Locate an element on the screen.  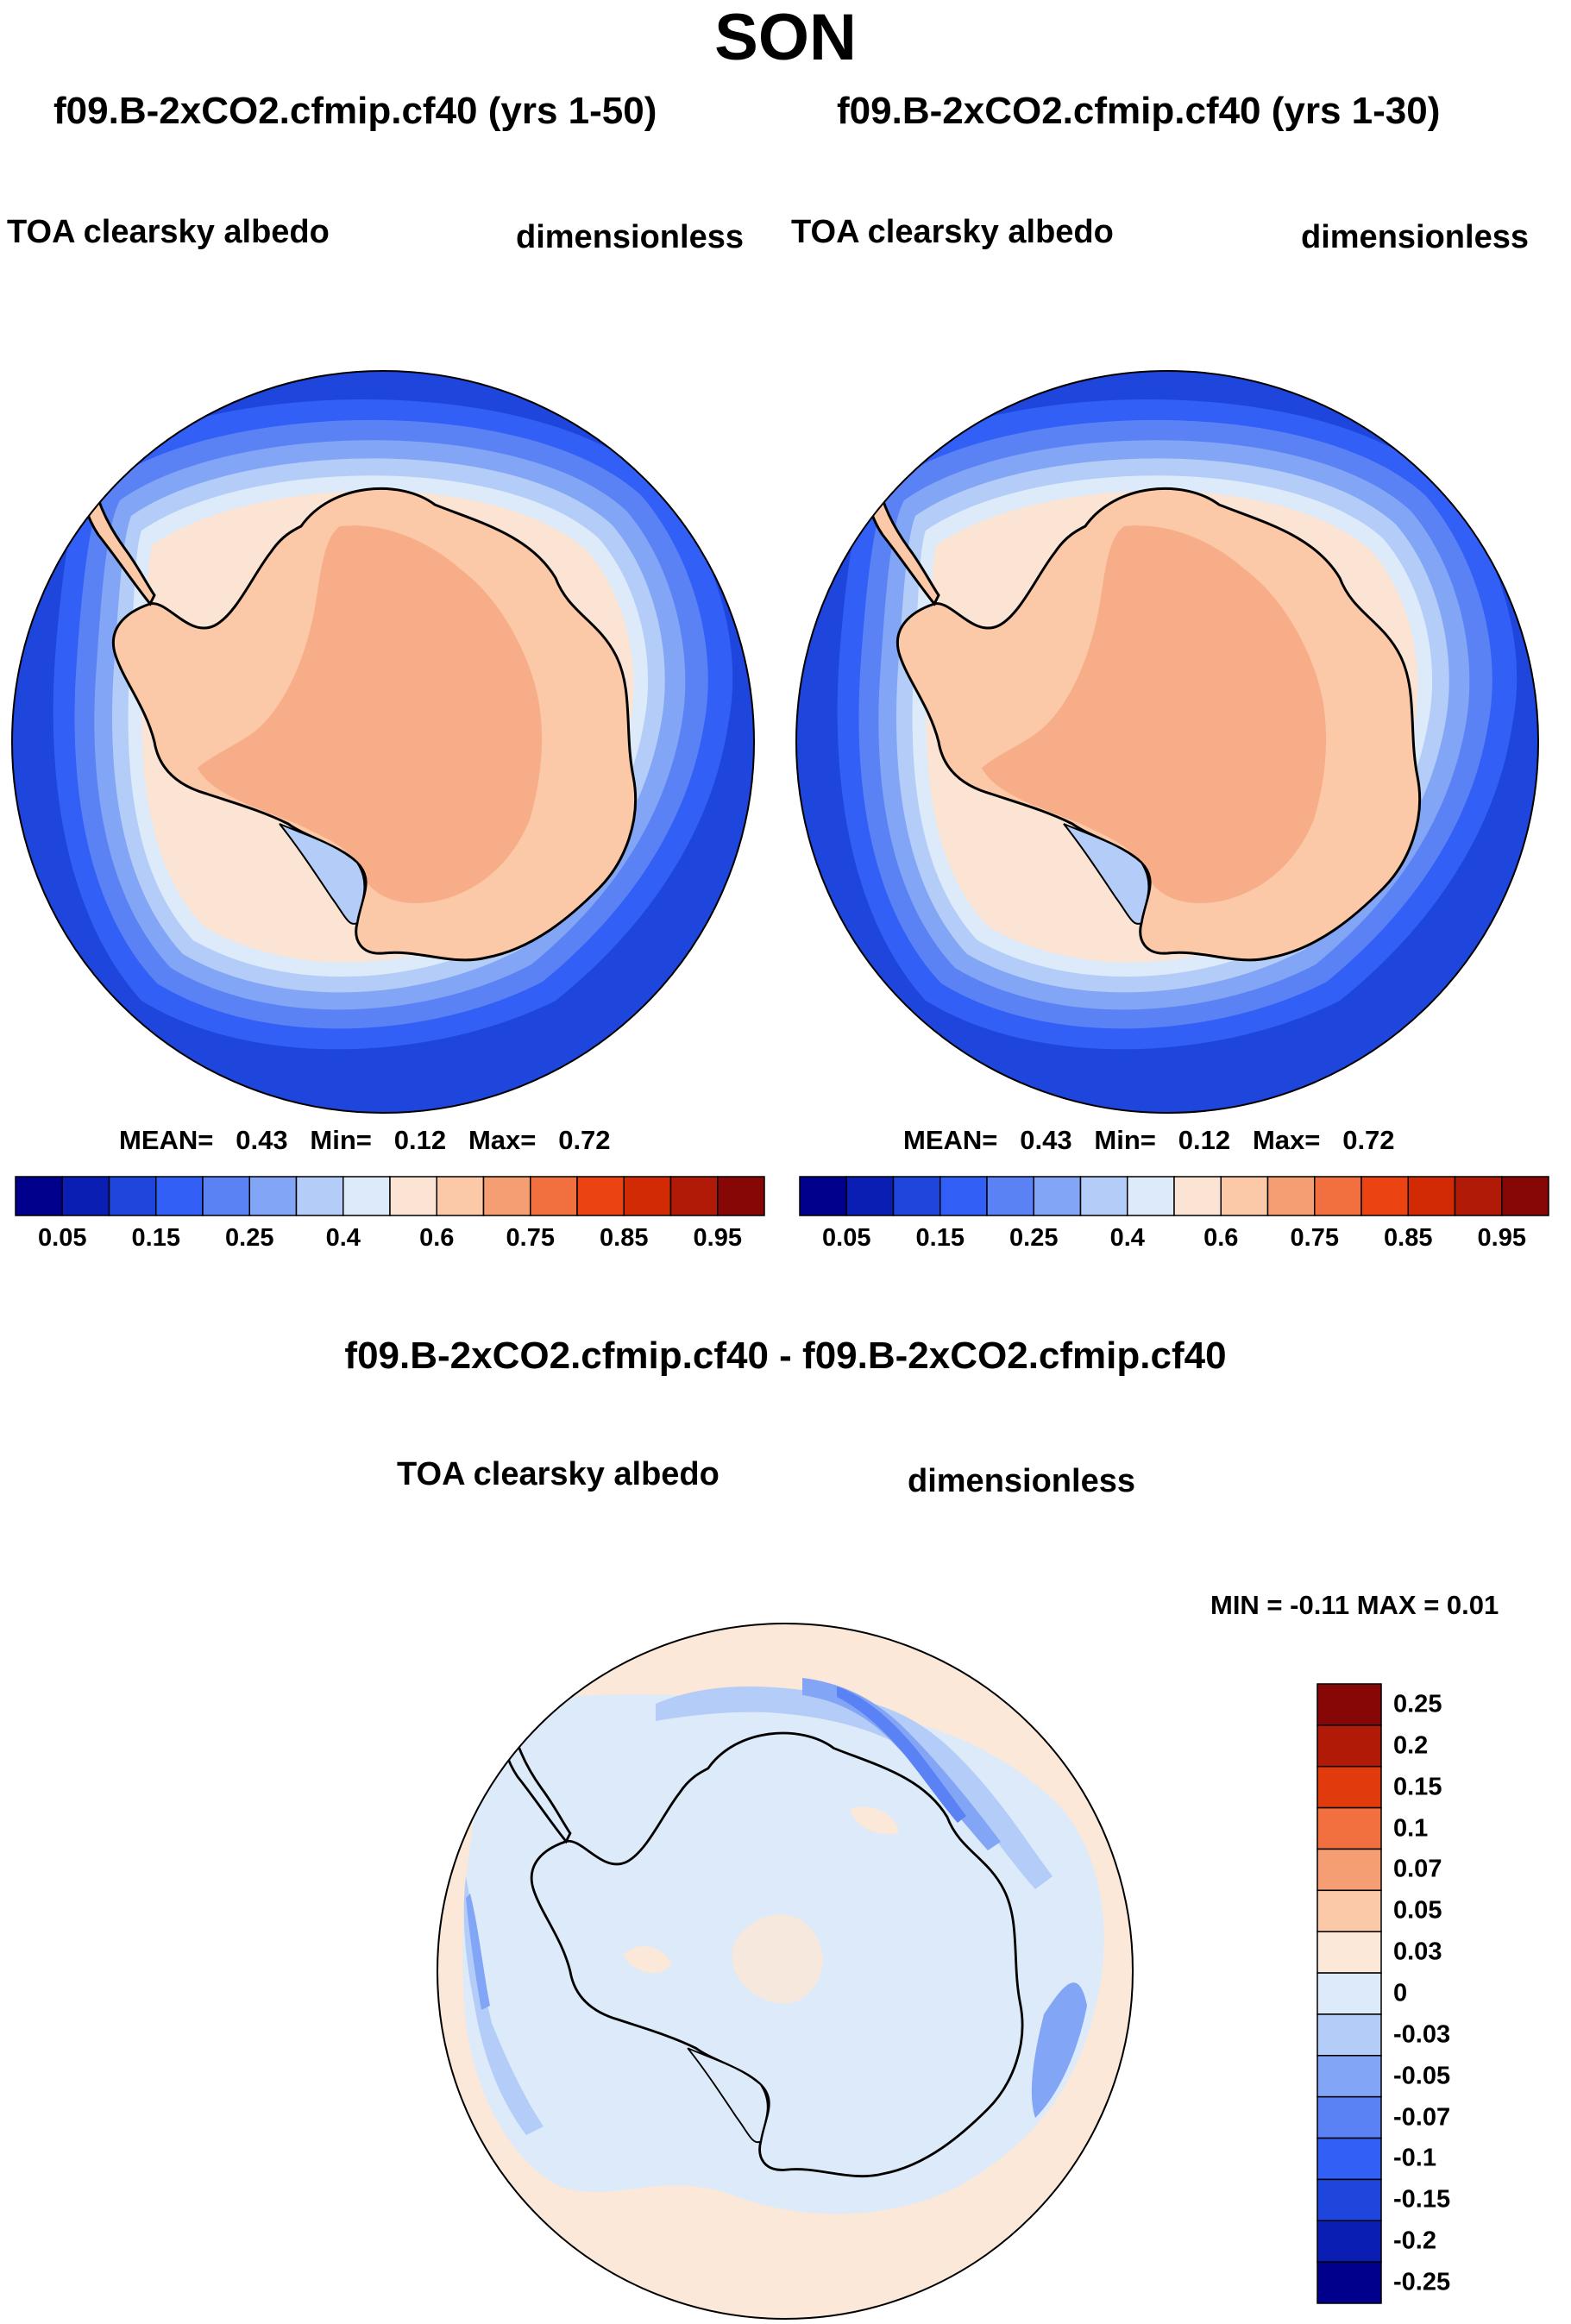
right-colorbar-tick-label: 0.4 is located at coordinates (1127, 1238).